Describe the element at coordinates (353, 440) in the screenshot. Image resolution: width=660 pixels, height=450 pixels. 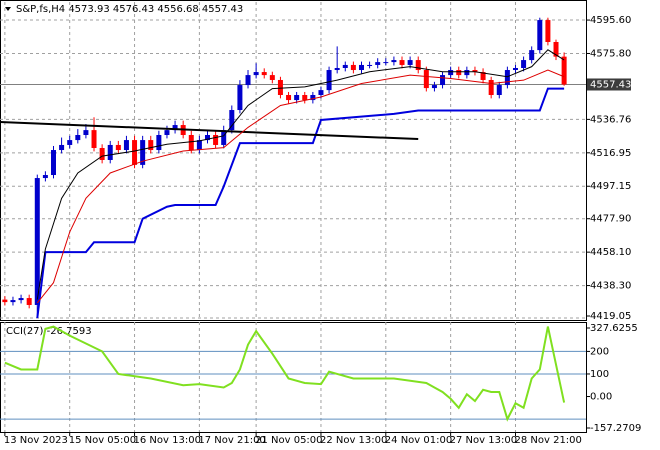
I see `x-tick-label: 22 Nov 13:00` at that location.